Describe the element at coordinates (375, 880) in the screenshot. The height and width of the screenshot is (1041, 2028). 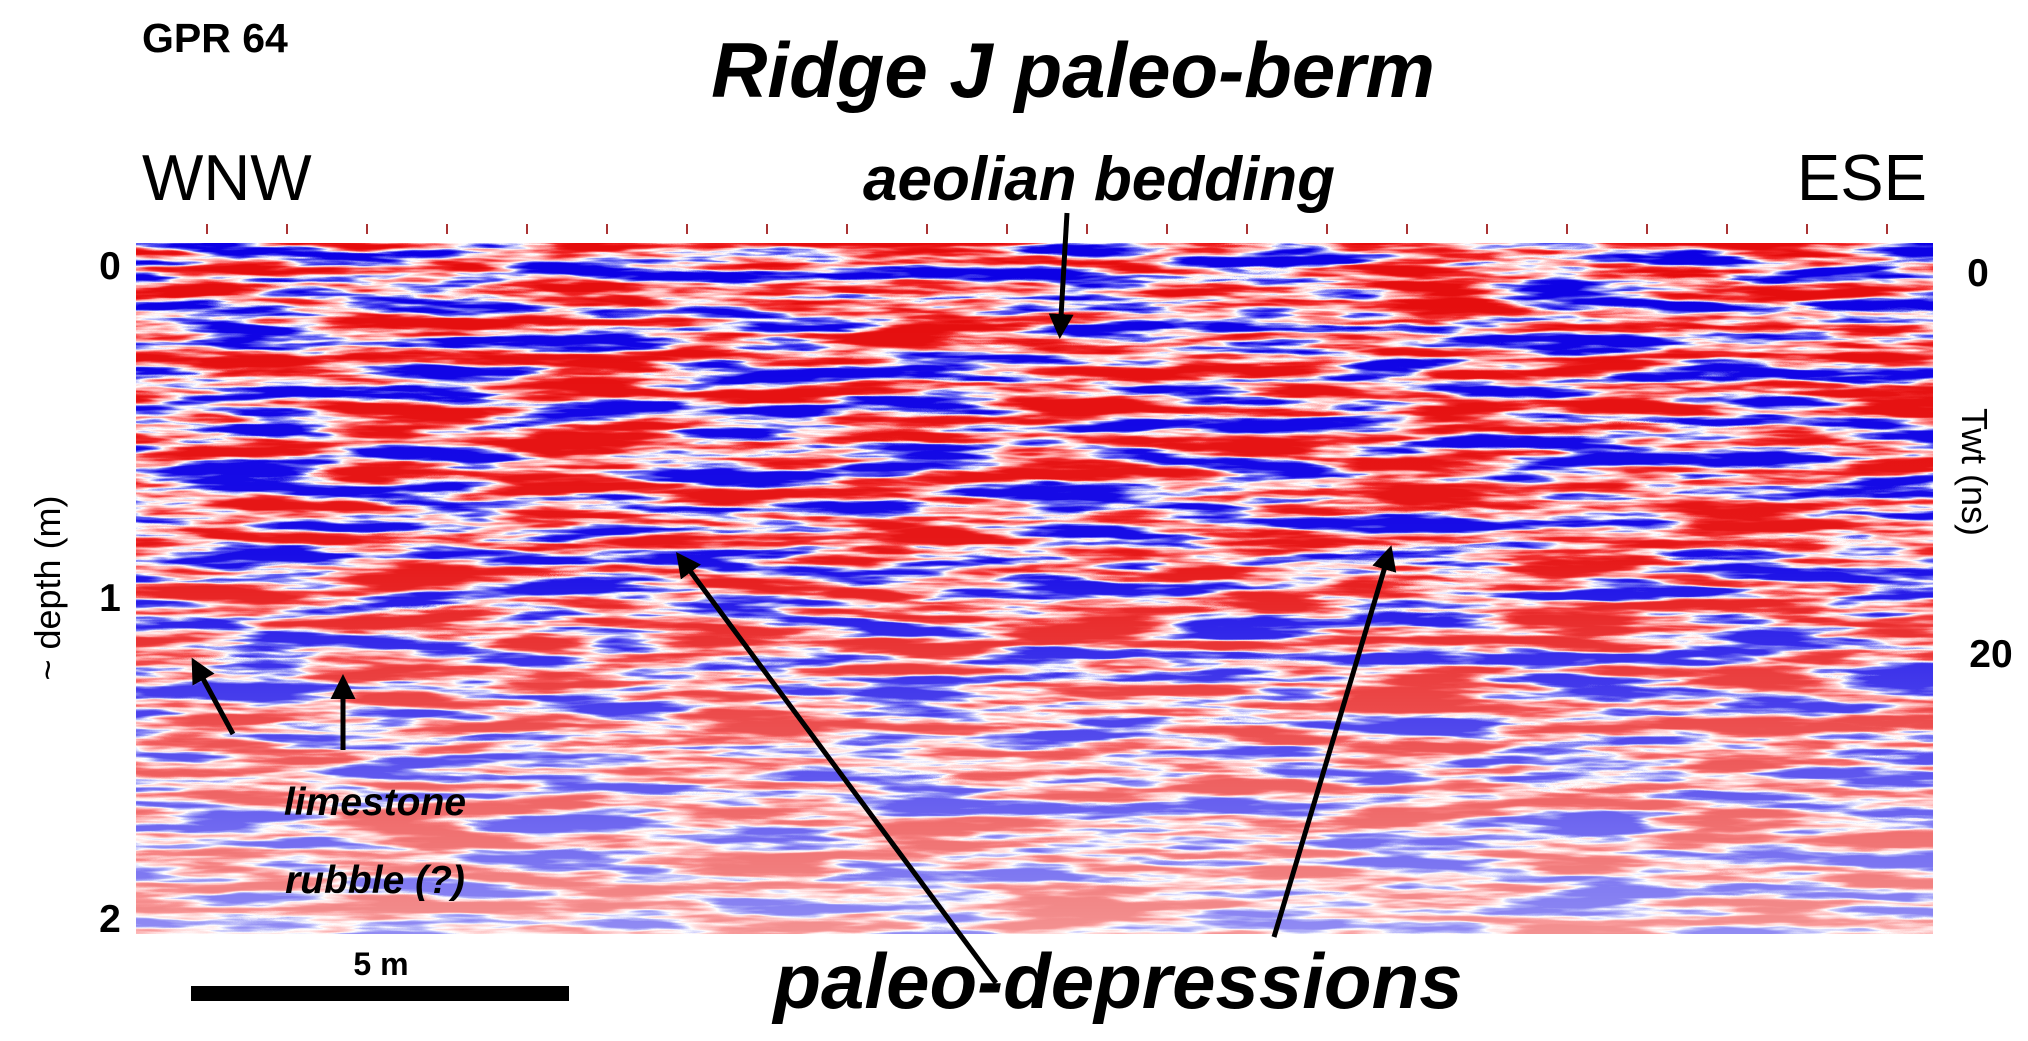
I see `annotation: rubble (?)` at that location.